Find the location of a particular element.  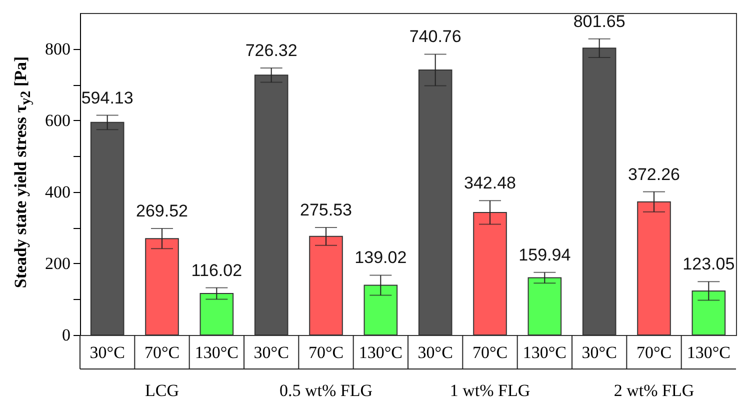

data-label: 275.53 is located at coordinates (326, 210).